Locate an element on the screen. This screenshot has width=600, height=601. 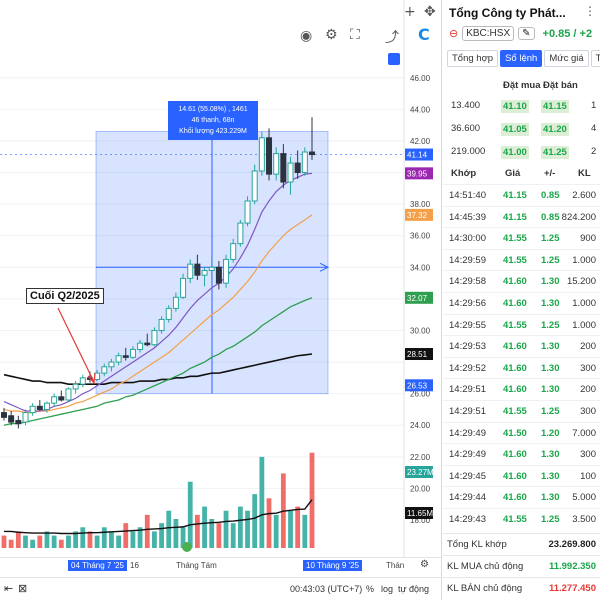
summary-label: KL BÁN chủ động is located at coordinates (485, 588).